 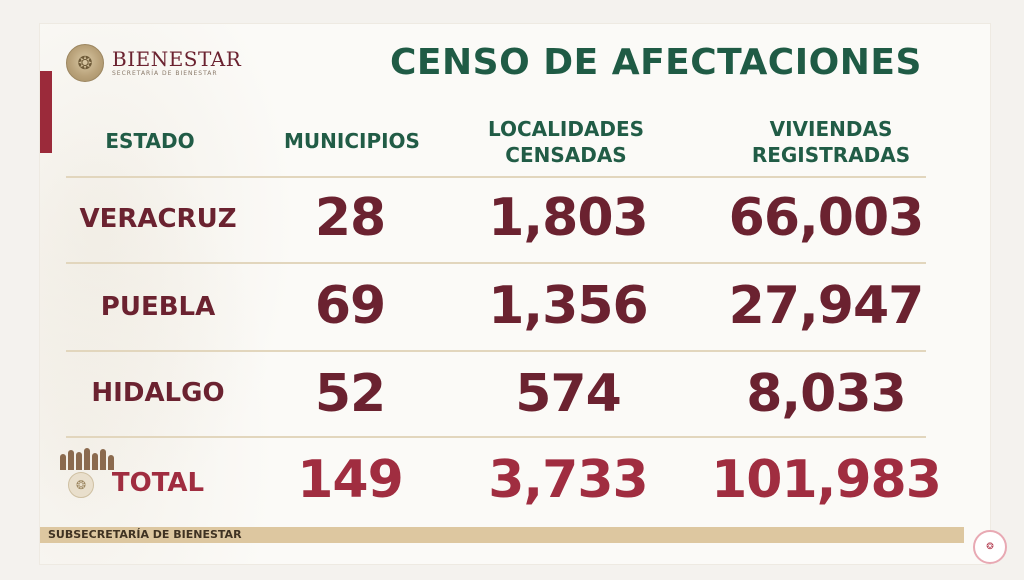 What do you see at coordinates (566, 142) in the screenshot?
I see `header-localidades: LOCALIDADES CENSADAS` at bounding box center [566, 142].